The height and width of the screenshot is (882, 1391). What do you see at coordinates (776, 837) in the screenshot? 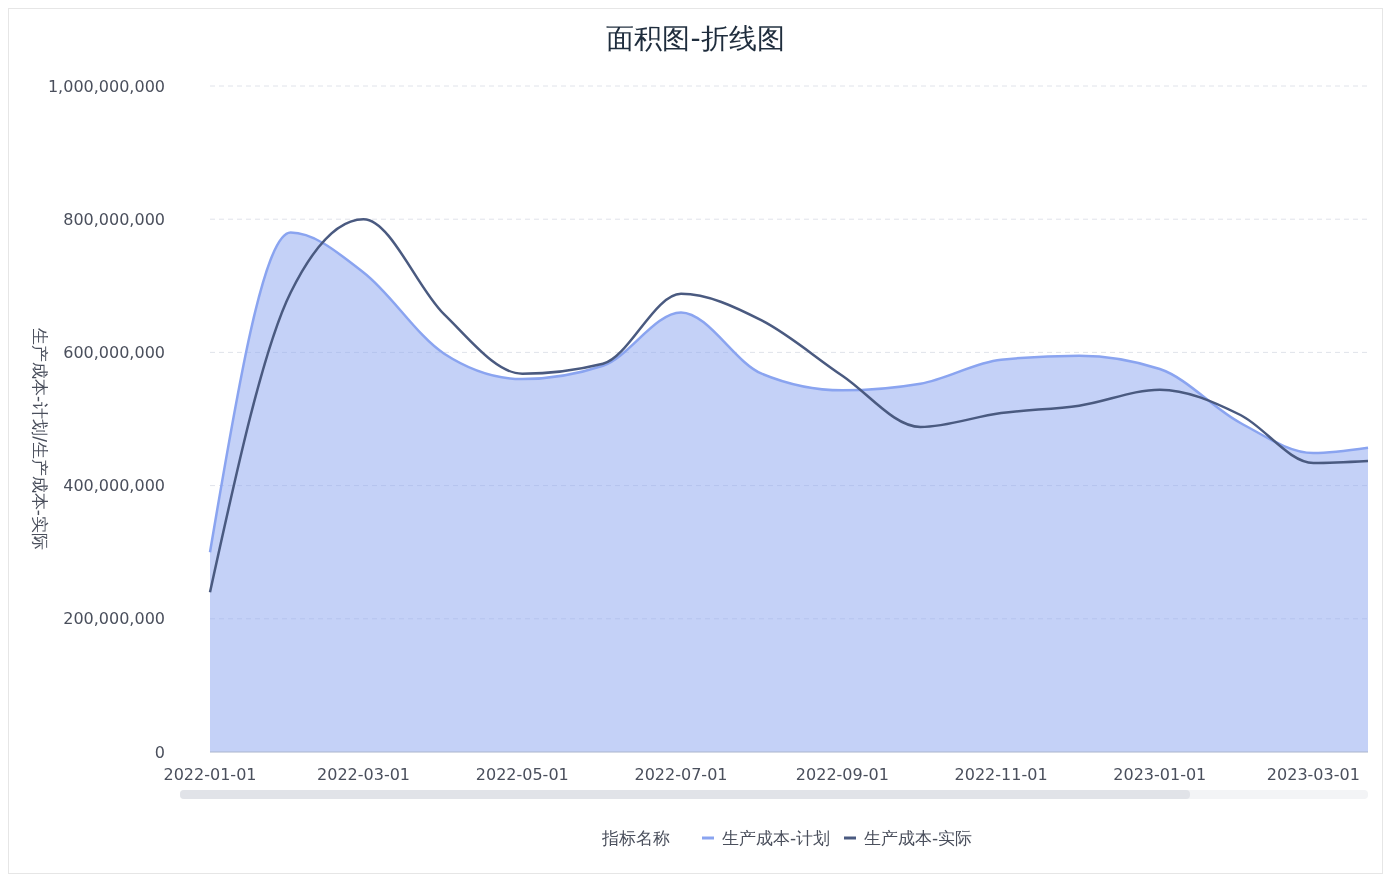
I see `legend-label: 生产成本-计划` at bounding box center [776, 837].